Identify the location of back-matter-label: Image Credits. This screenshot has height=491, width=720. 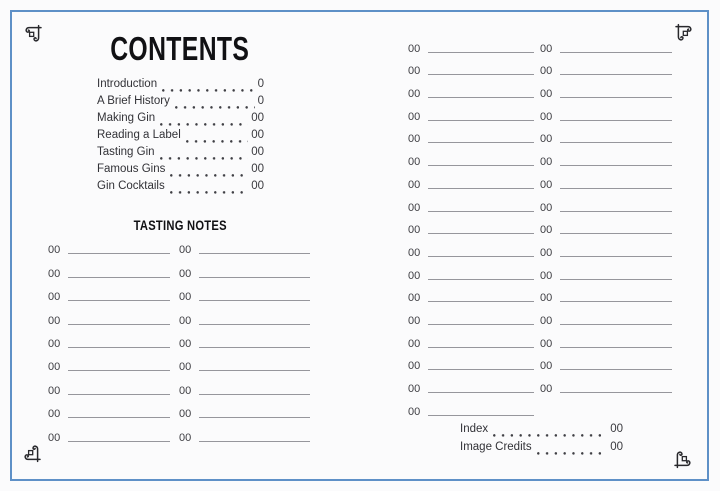
(496, 446).